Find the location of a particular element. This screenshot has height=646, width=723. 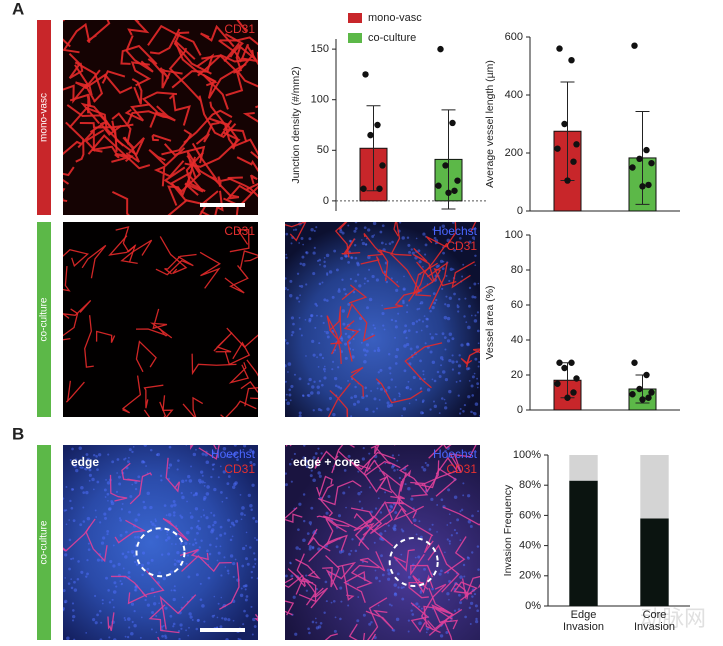

legend-swatch is located at coordinates (355, 18).